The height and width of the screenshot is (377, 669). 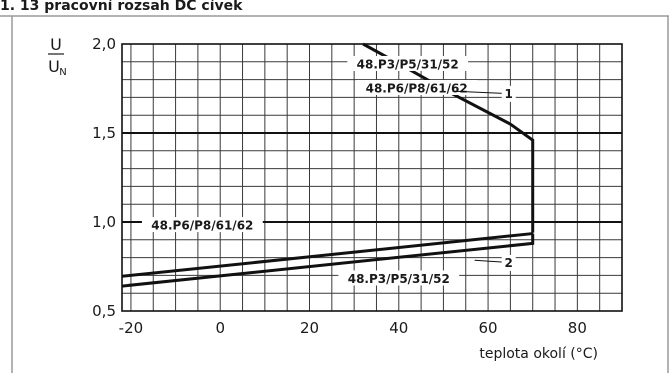 What do you see at coordinates (327, 255) in the screenshot?
I see `series-line-lower_P6` at bounding box center [327, 255].